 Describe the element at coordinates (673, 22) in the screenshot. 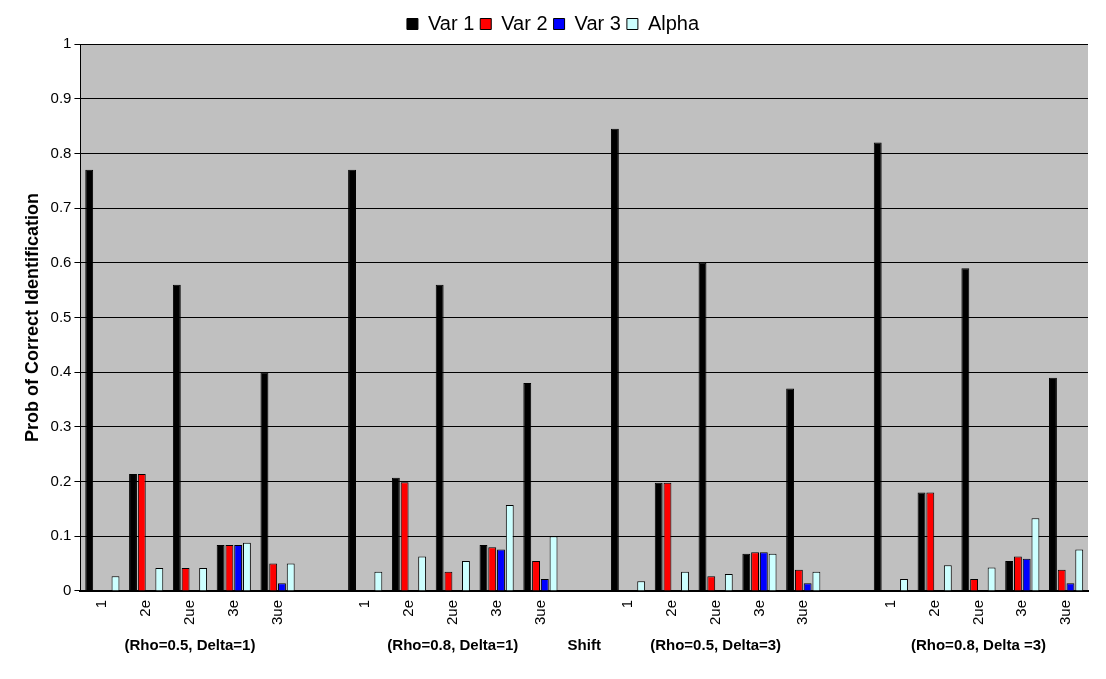

I see `legend-label: Alpha` at that location.